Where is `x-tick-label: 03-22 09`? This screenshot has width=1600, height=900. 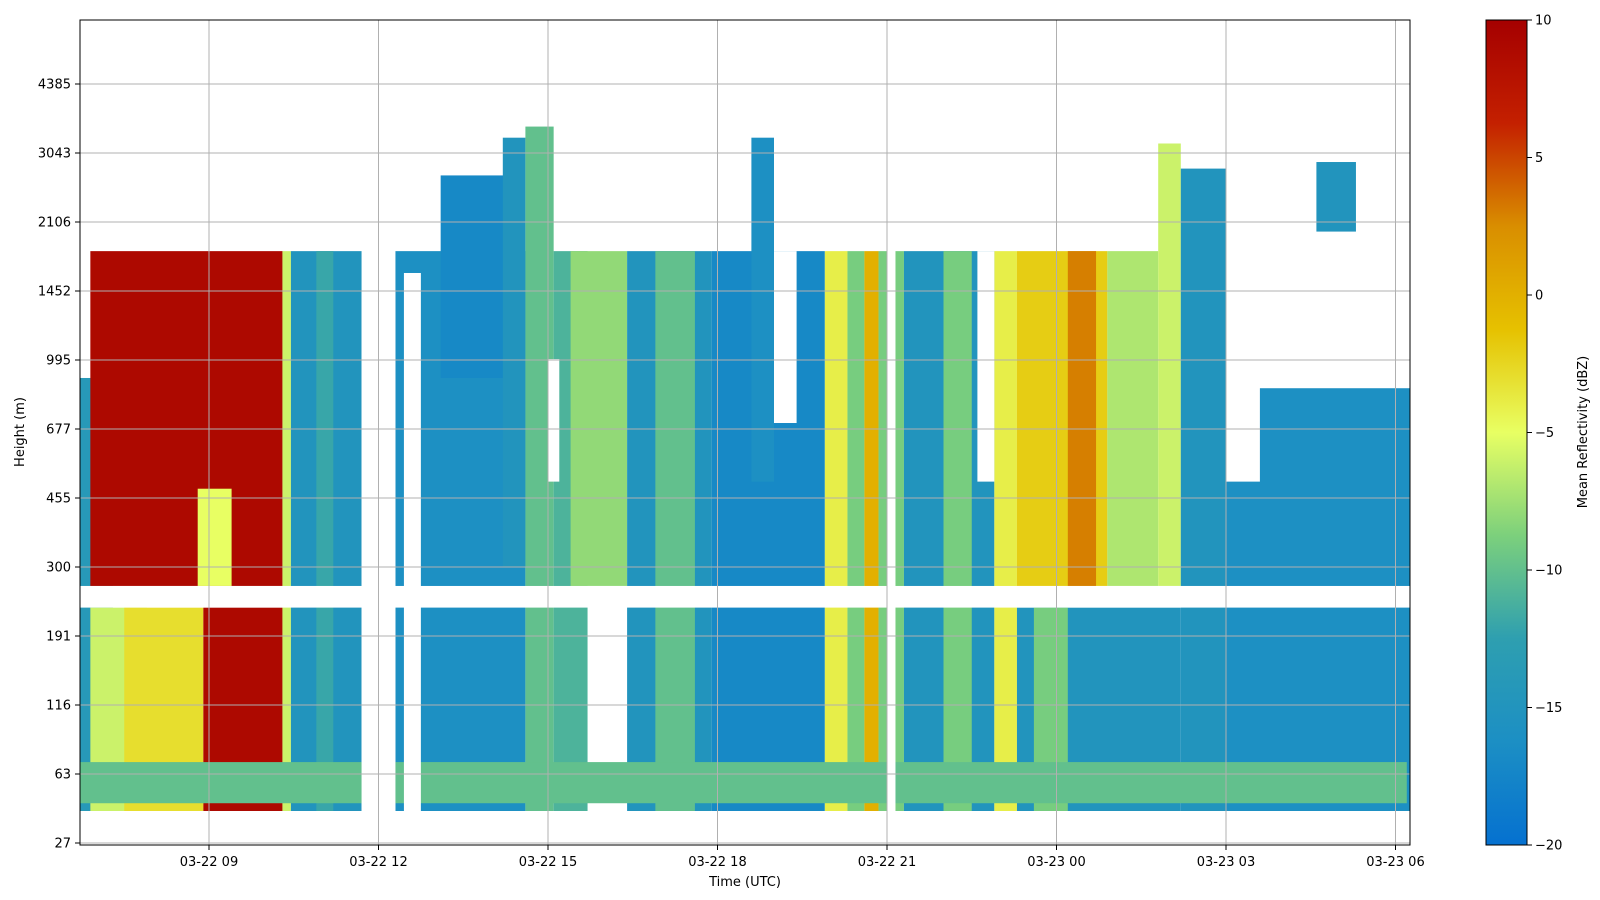
x-tick-label: 03-22 09 is located at coordinates (209, 862).